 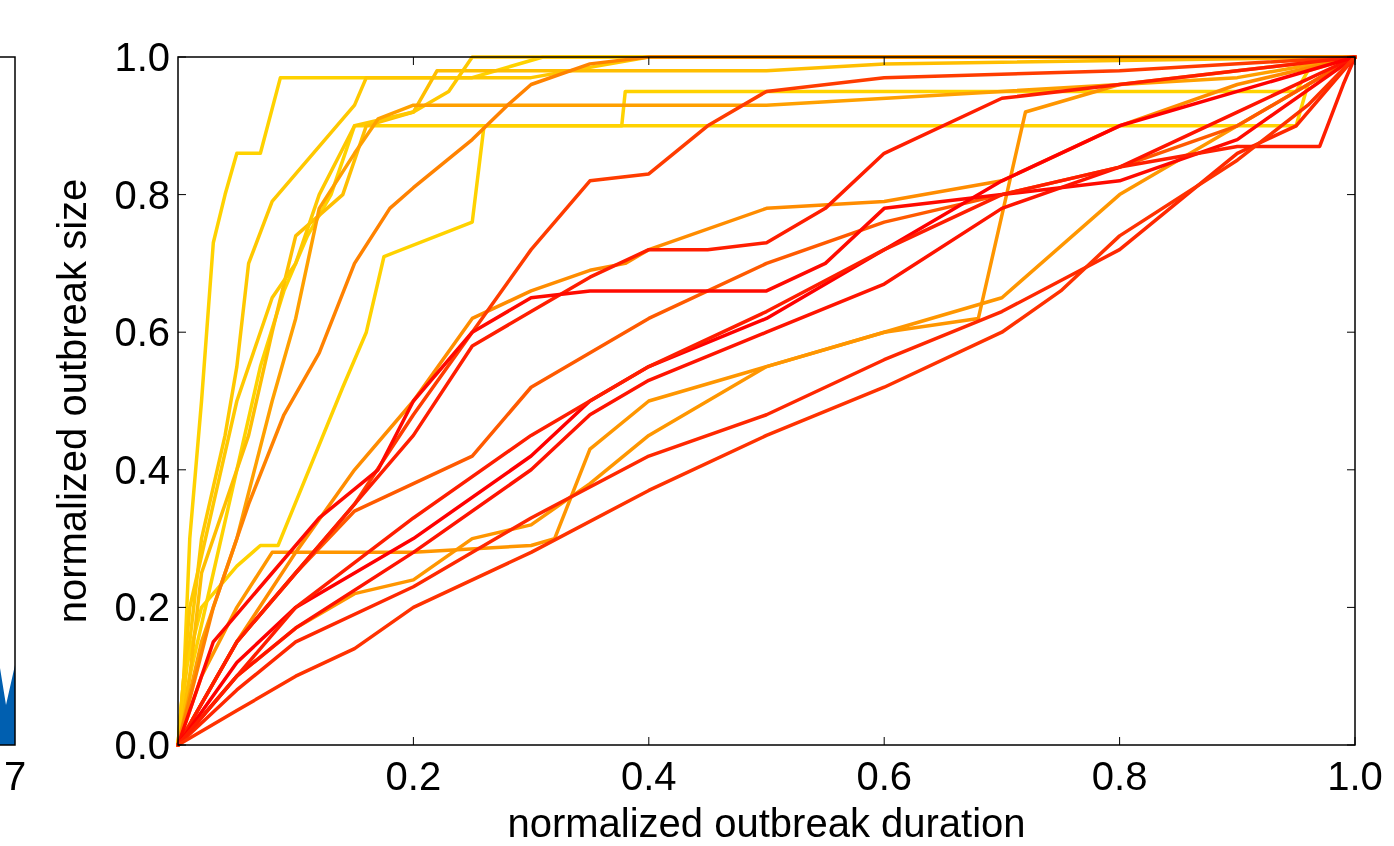 What do you see at coordinates (142, 332) in the screenshot?
I see `y-tick-label: 0.6` at bounding box center [142, 332].